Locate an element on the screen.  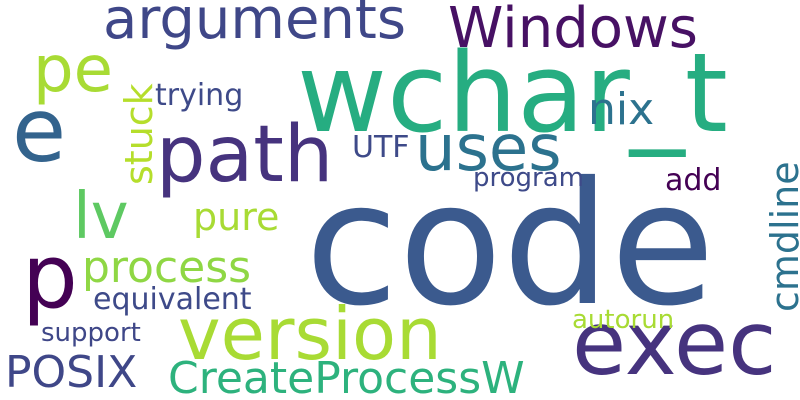
word-add: add is located at coordinates (693, 180).